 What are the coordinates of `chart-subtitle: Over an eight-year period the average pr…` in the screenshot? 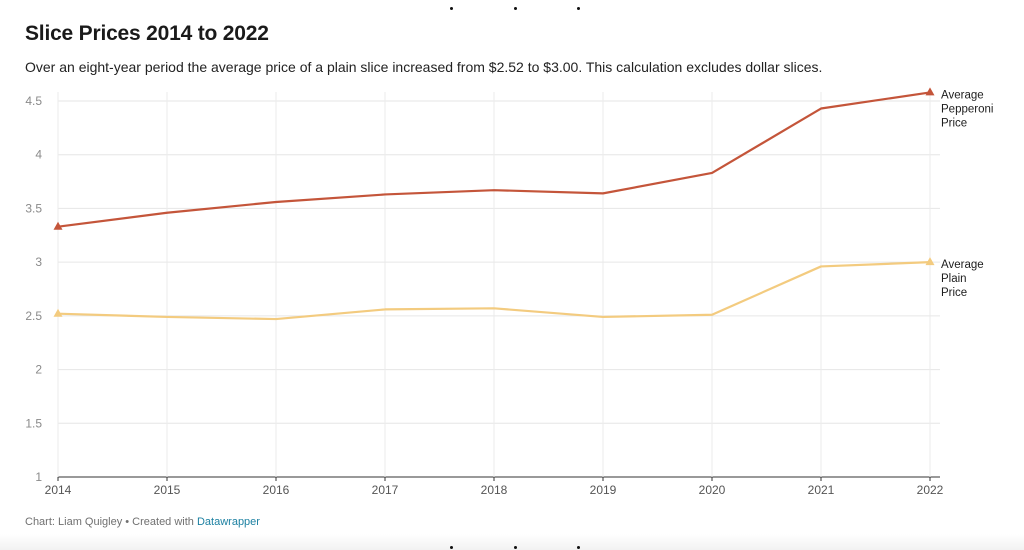 It's located at (424, 67).